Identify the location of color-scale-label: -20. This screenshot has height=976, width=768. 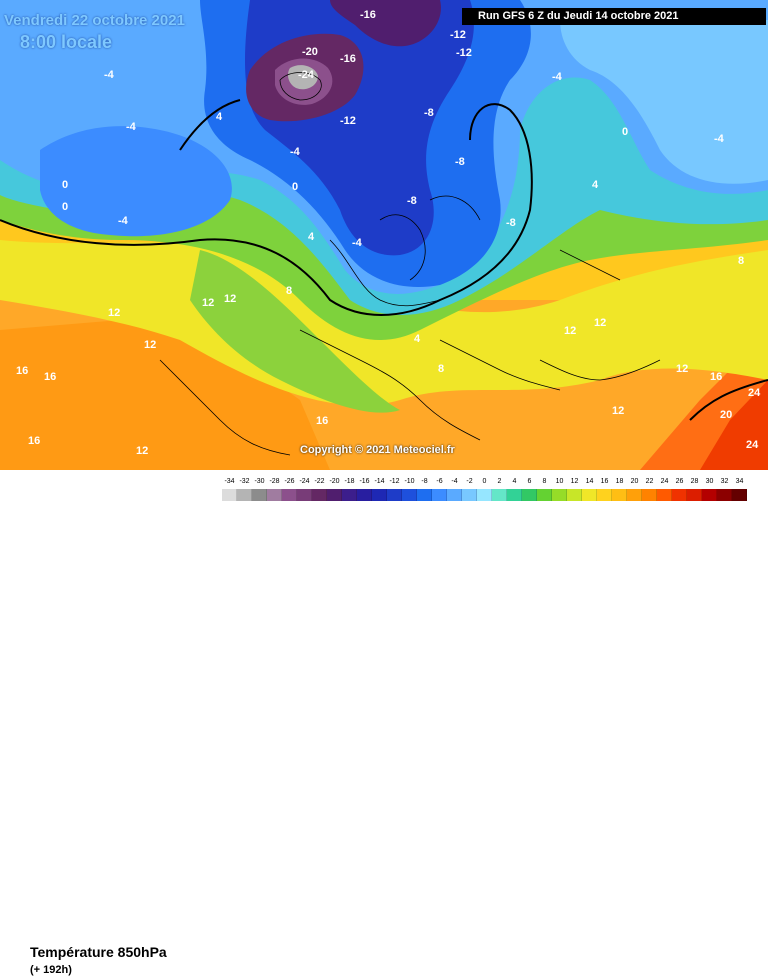
(334, 481).